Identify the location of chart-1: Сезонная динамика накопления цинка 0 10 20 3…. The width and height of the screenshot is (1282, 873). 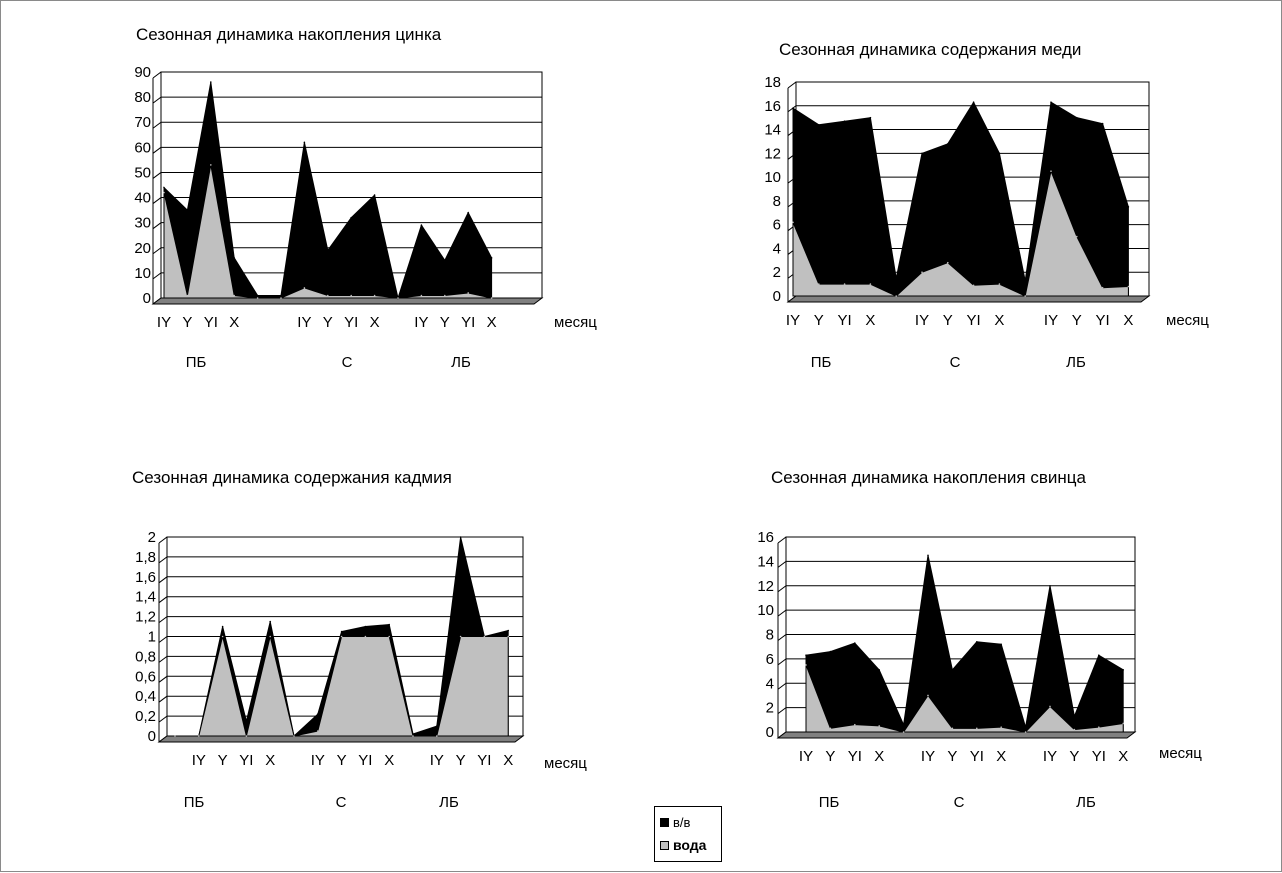
(365, 198).